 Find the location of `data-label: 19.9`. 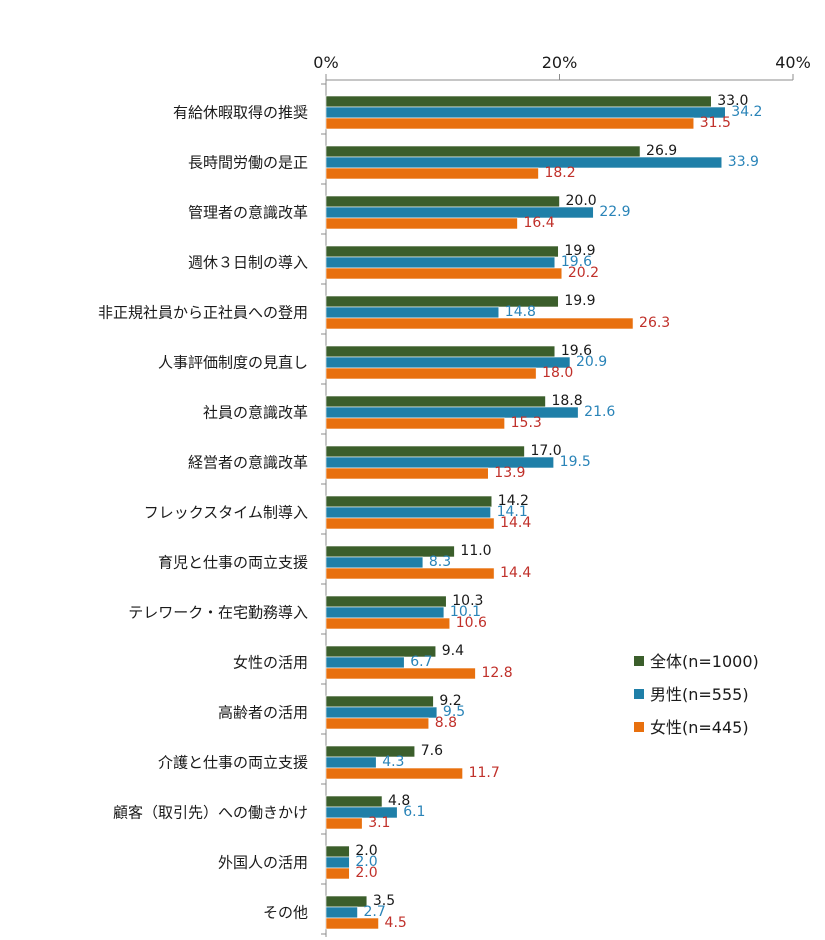

data-label: 19.9 is located at coordinates (579, 251).